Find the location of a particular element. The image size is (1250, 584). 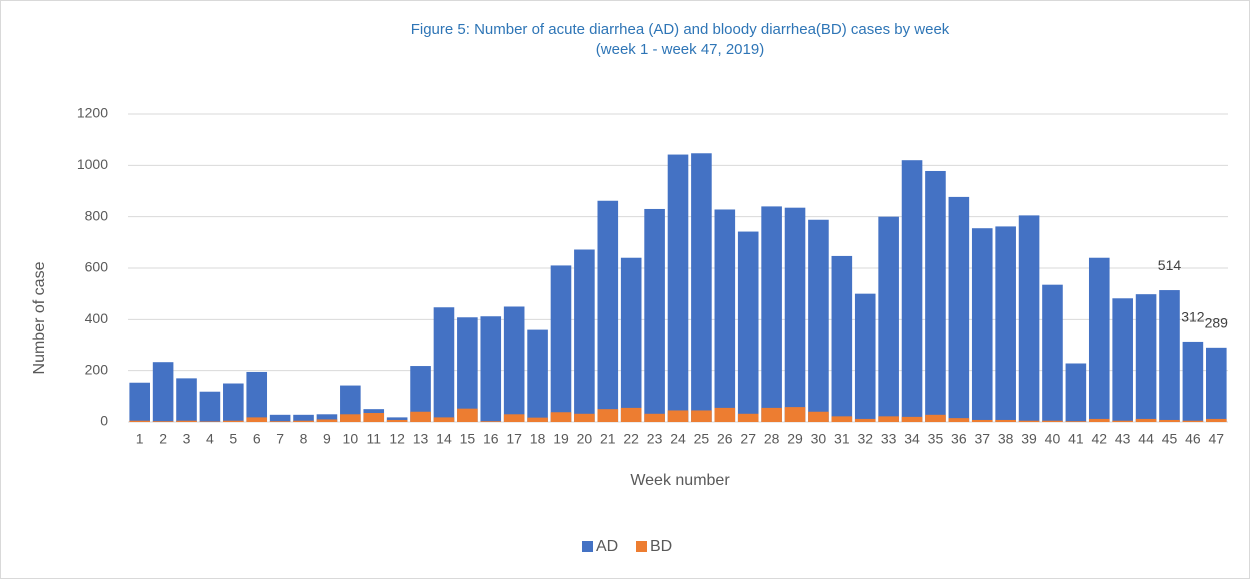

x-tick-label: 16 is located at coordinates (491, 439).